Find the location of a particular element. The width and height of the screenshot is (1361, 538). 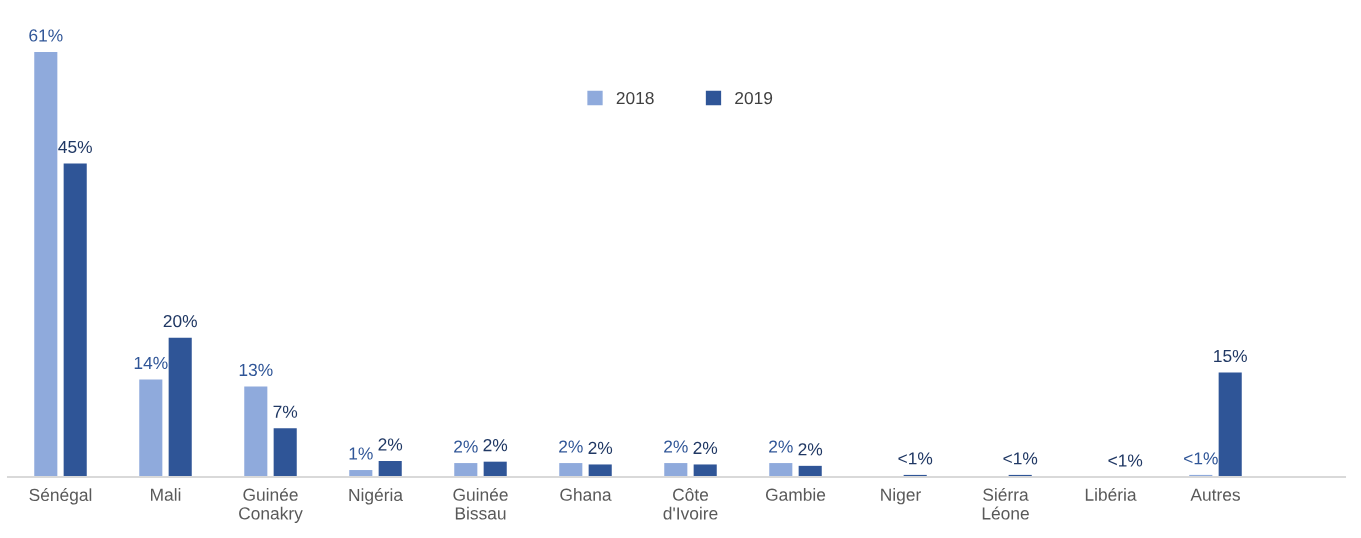

x-tick-label: Côte d'Ivoire is located at coordinates (690, 504).